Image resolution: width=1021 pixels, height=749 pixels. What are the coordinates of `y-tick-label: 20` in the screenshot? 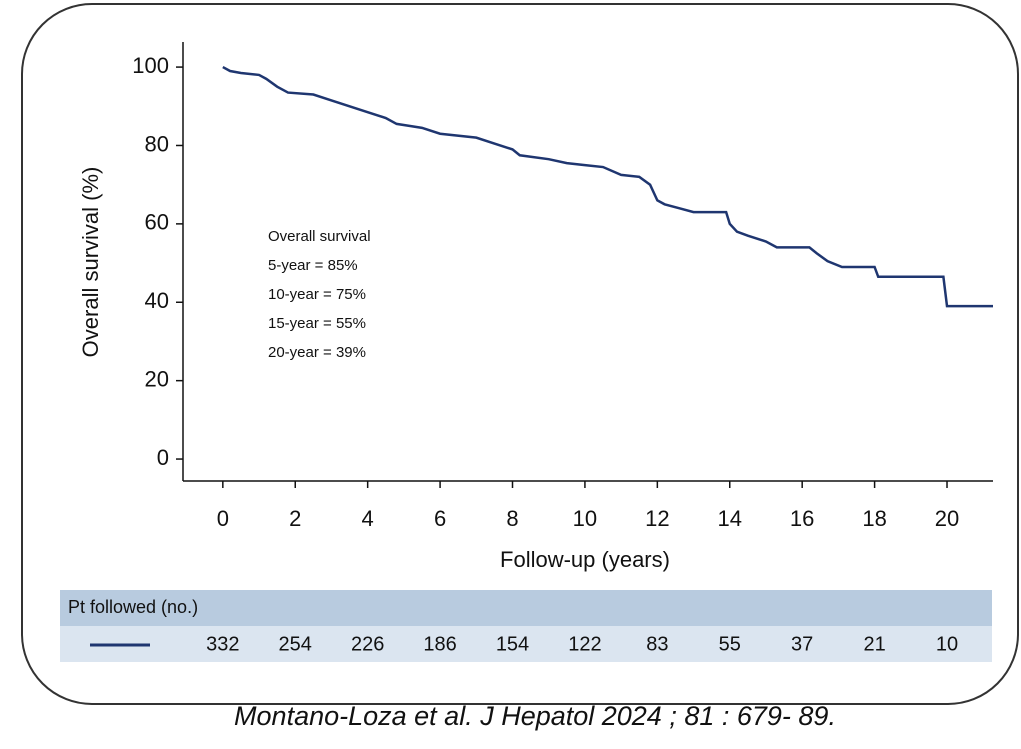 It's located at (157, 378).